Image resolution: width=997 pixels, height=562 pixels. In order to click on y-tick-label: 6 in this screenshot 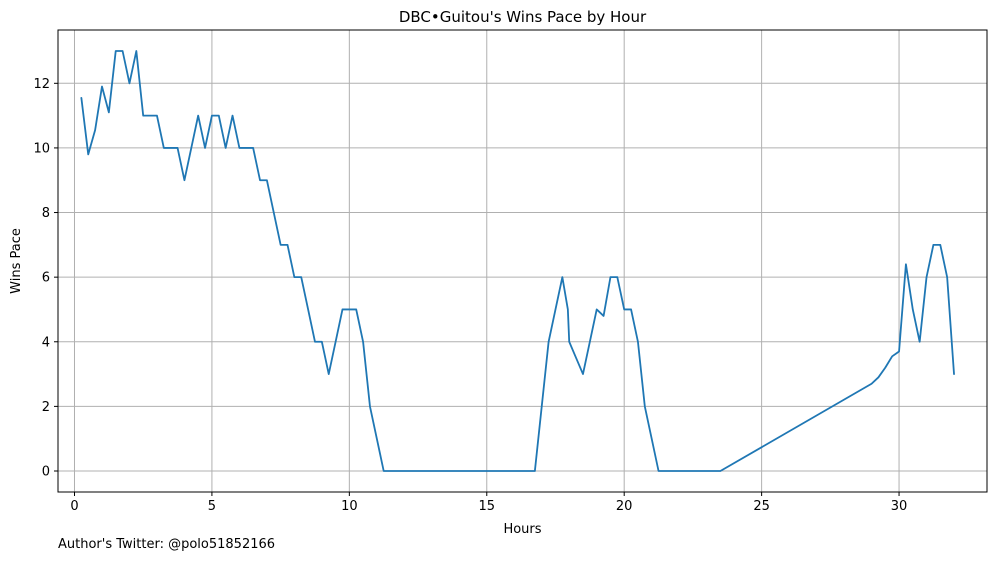, I will do `click(46, 278)`.